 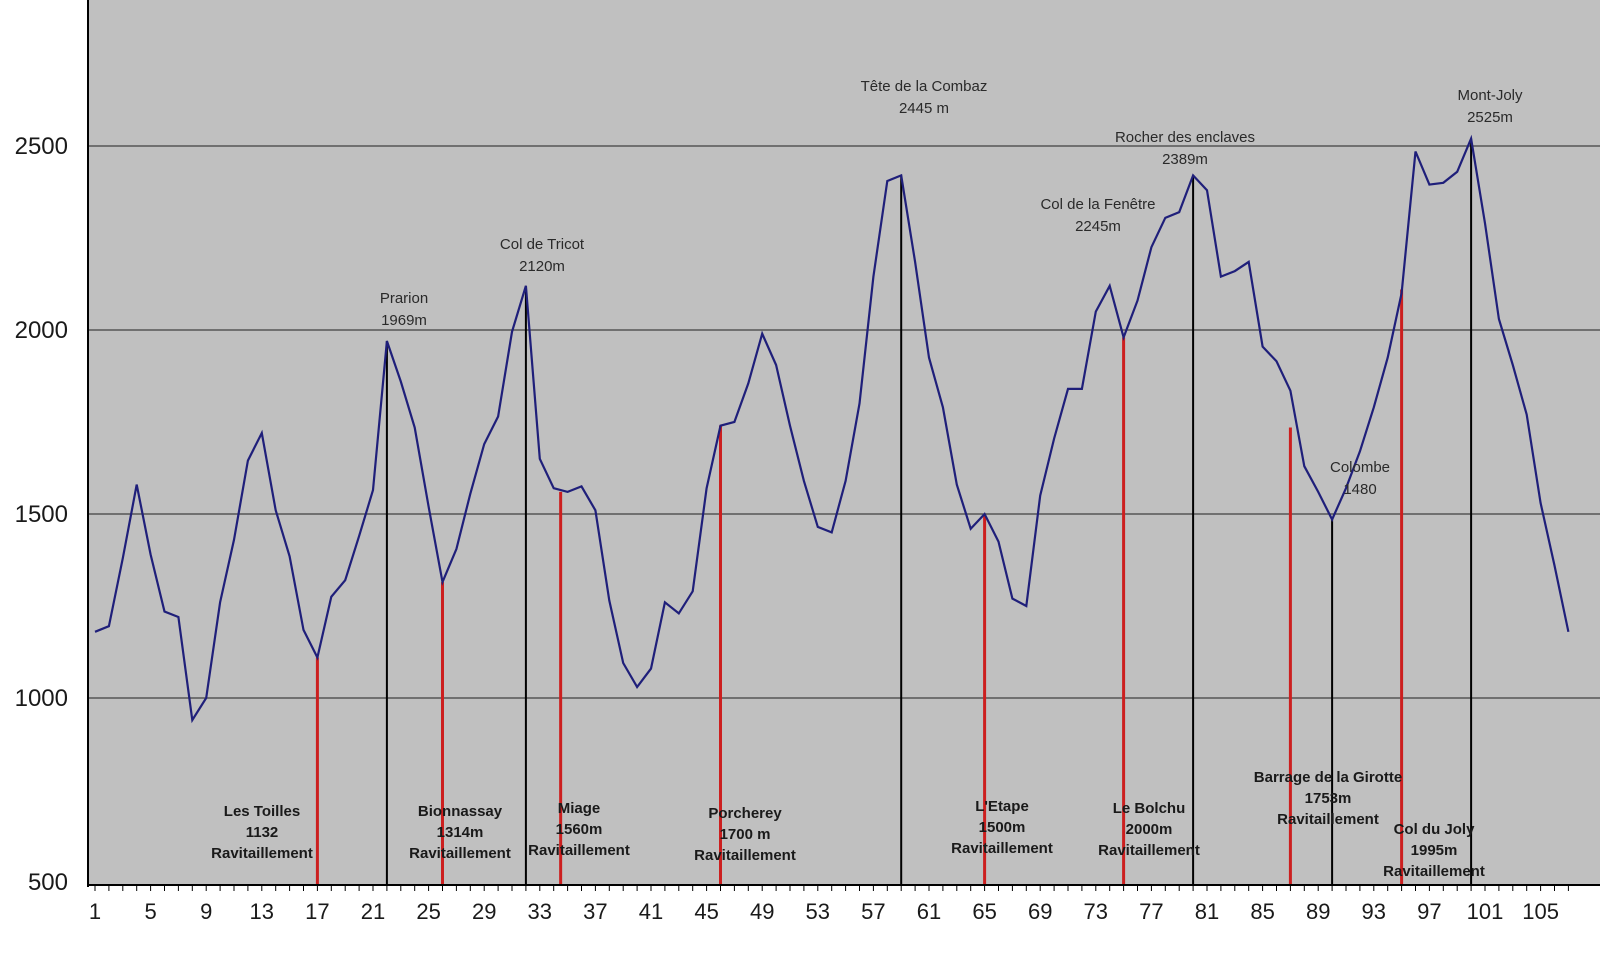 What do you see at coordinates (404, 298) in the screenshot?
I see `peak-label-line: Prarion` at bounding box center [404, 298].